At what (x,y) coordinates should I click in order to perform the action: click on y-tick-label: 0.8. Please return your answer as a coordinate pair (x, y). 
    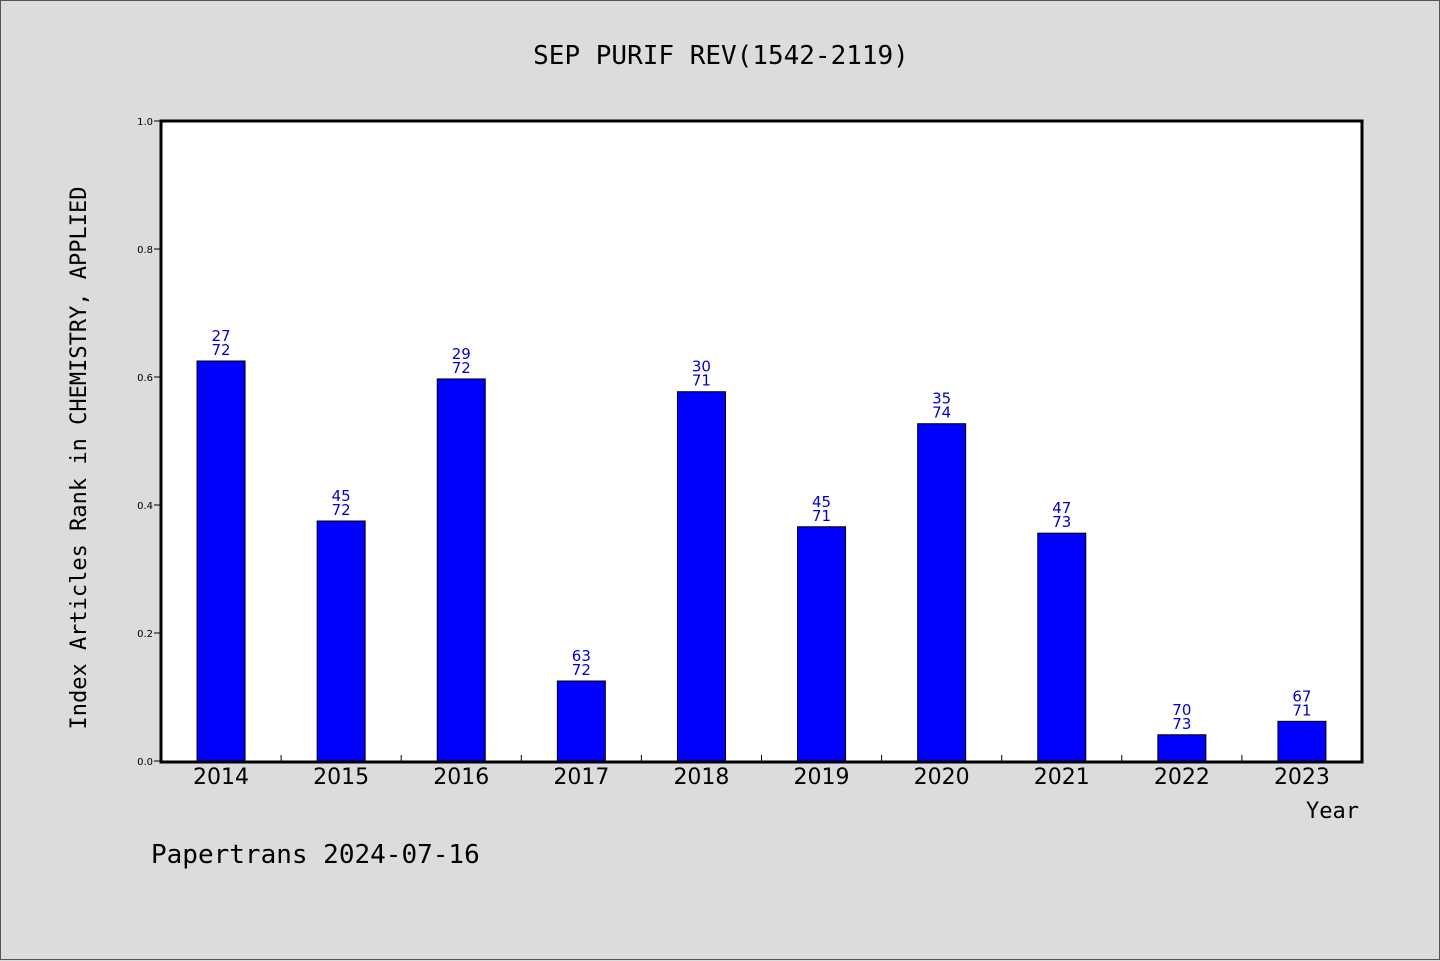
    Looking at the image, I should click on (145, 250).